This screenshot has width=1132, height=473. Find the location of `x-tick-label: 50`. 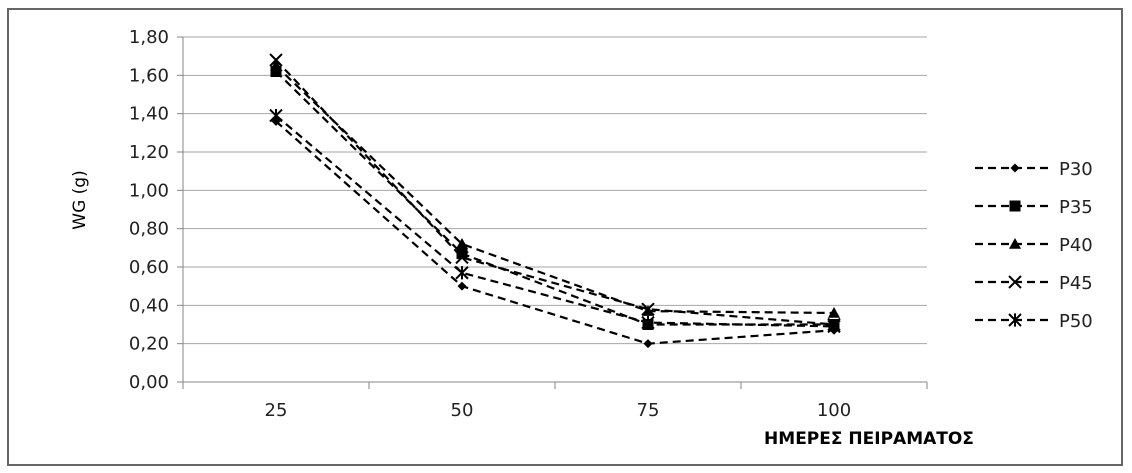

x-tick-label: 50 is located at coordinates (462, 410).